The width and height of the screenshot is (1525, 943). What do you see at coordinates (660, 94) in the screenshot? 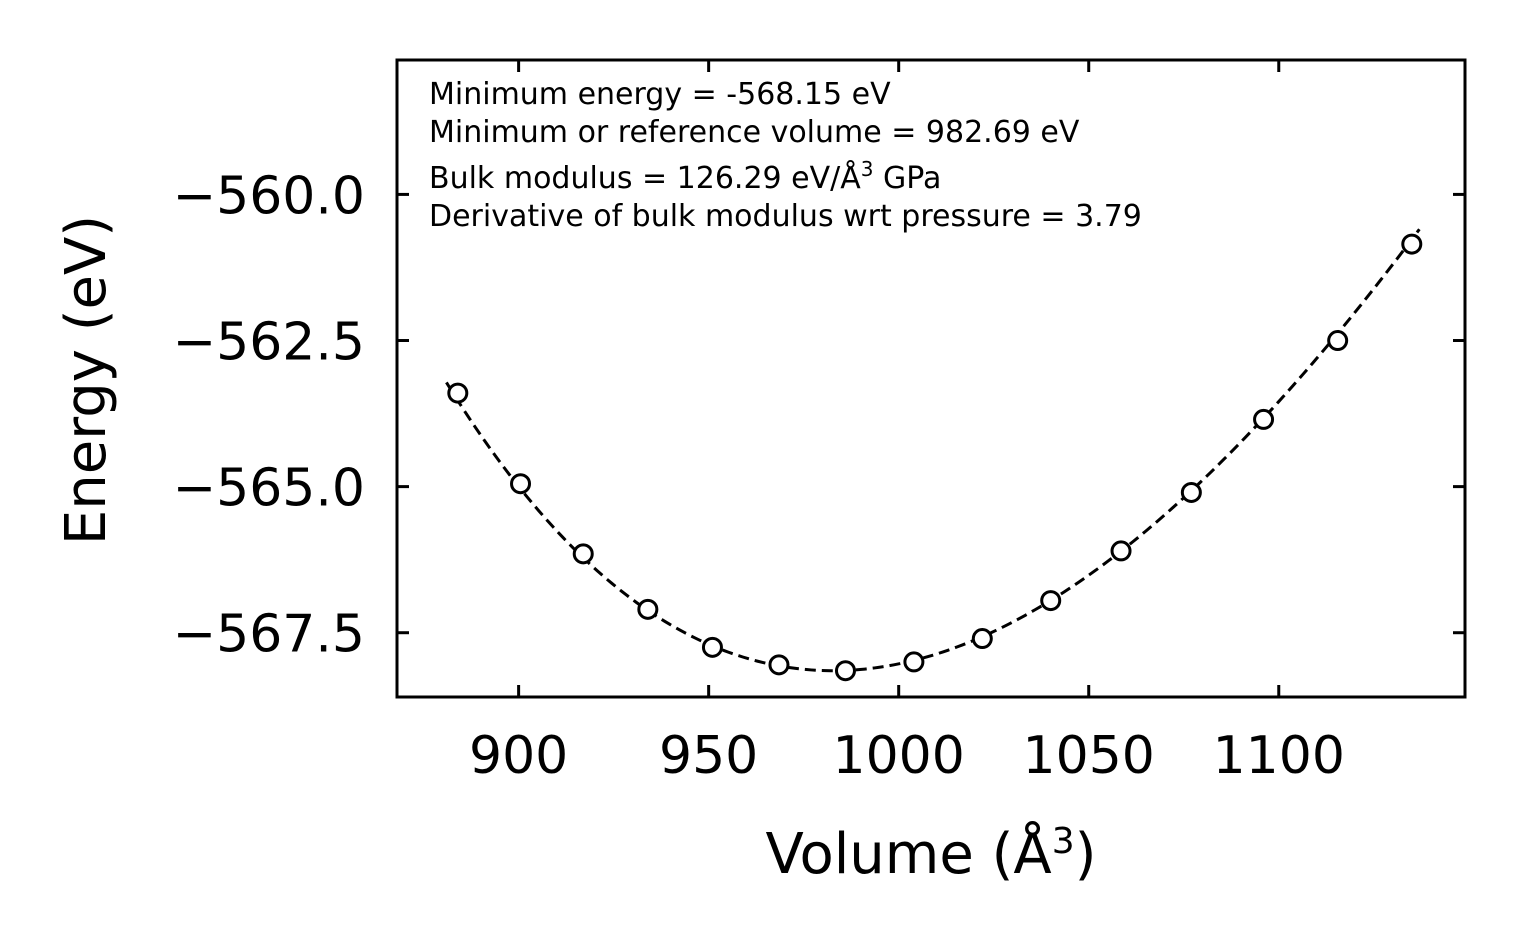
I see `annotation-min-energy: Minimum energy = -568.15 eV` at bounding box center [660, 94].